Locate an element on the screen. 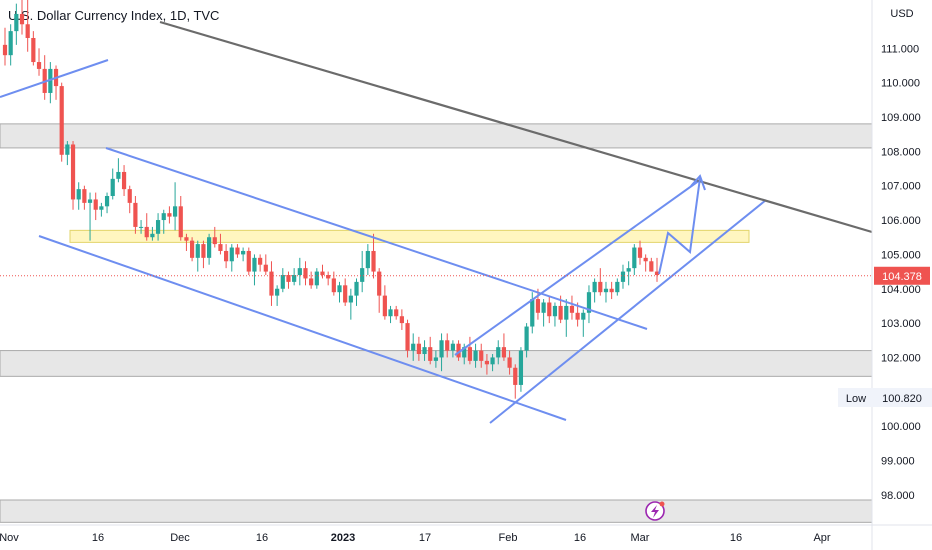  y-tick-label: 105.000 is located at coordinates (901, 255).